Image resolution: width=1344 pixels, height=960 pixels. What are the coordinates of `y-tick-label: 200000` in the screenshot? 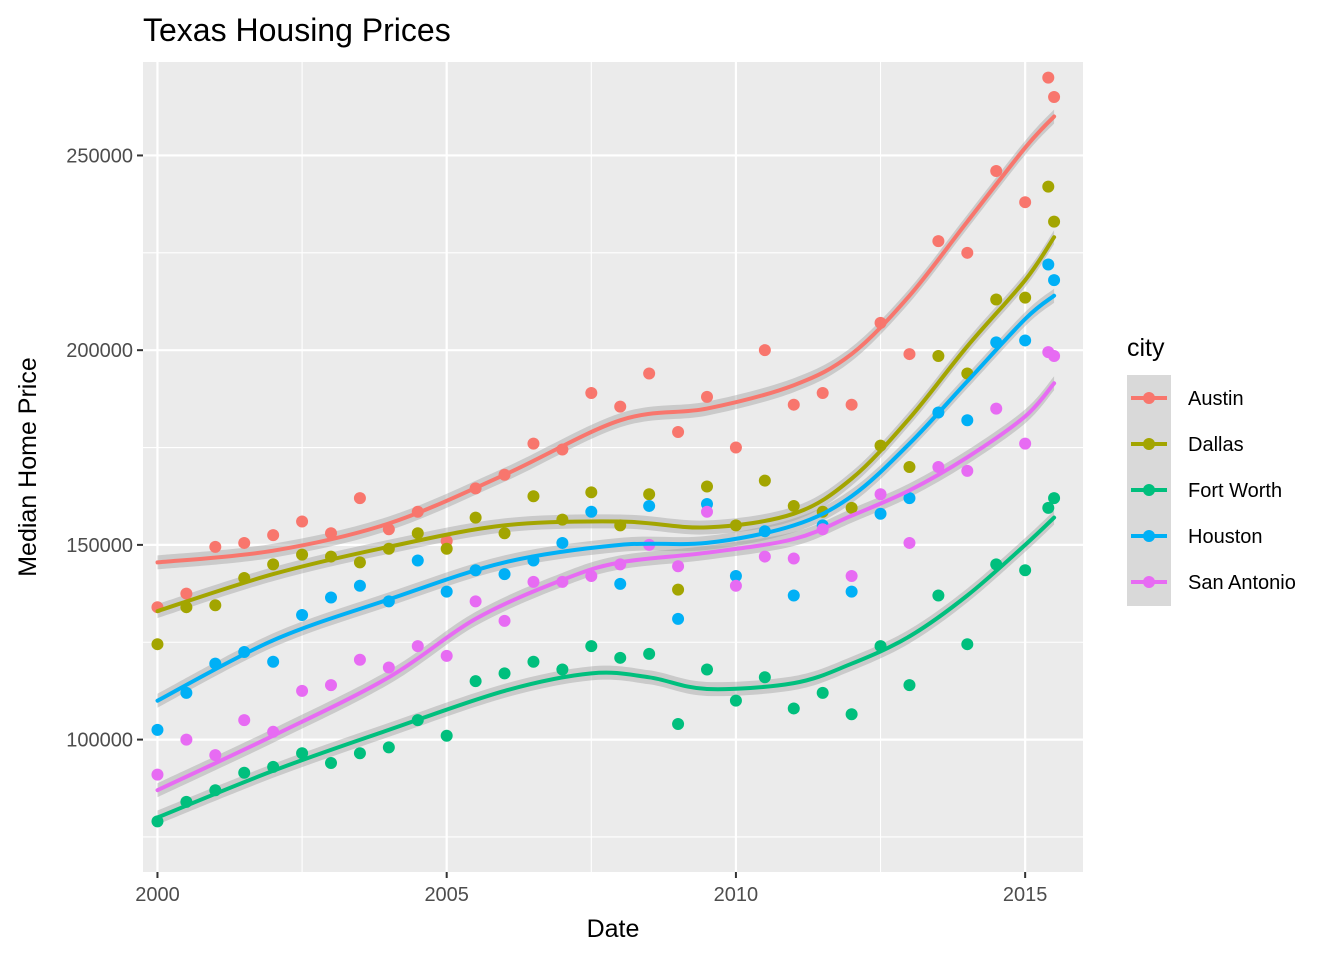 It's located at (99, 351).